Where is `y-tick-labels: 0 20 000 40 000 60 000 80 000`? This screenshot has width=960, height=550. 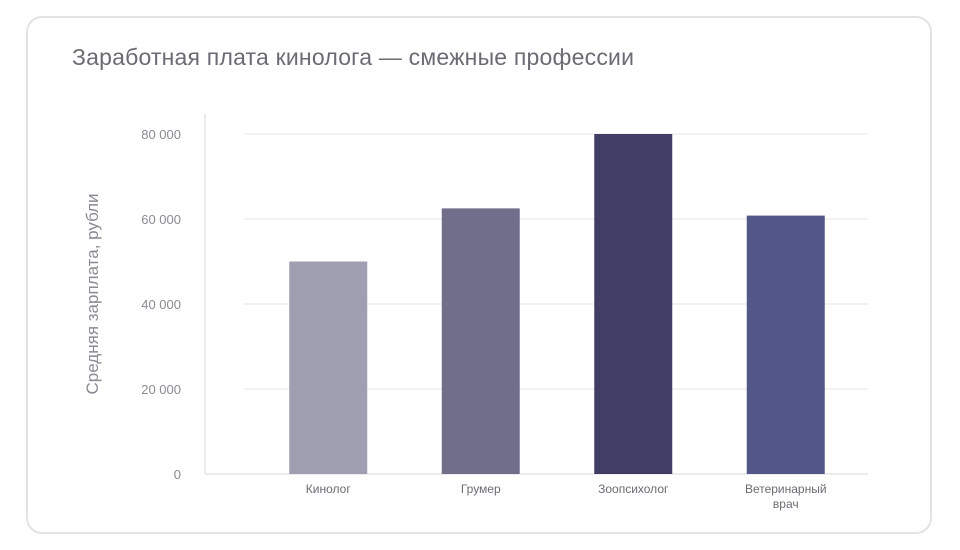
y-tick-labels: 0 20 000 40 000 60 000 80 000 is located at coordinates (161, 304).